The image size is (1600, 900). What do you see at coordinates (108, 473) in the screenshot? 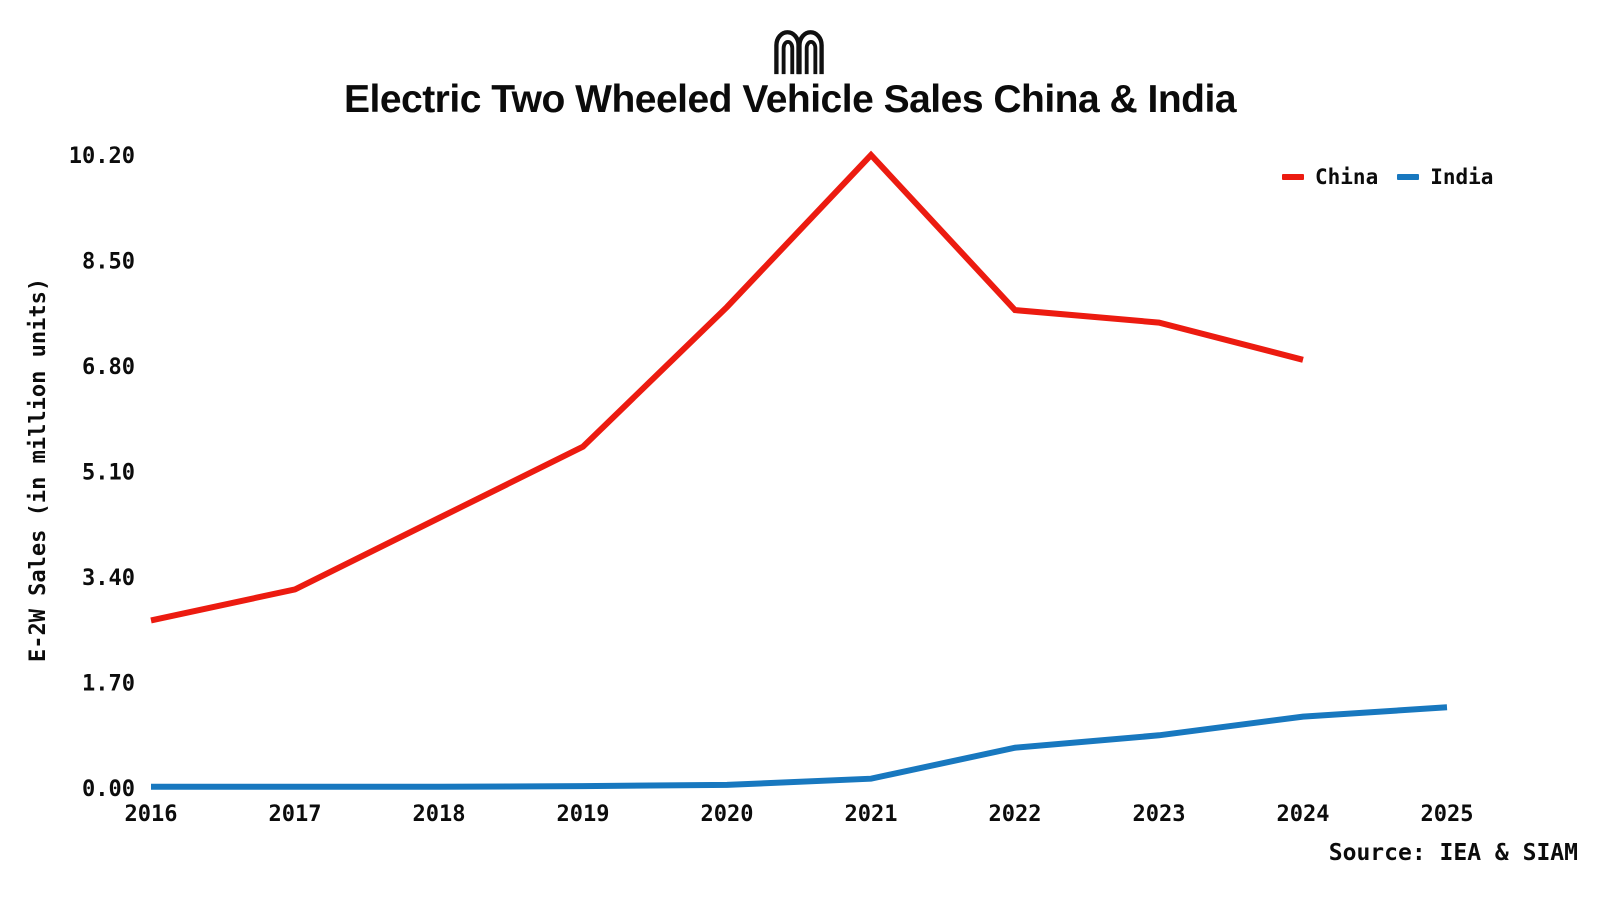
I see `y-axis-tick-label: 5.10` at bounding box center [108, 473].